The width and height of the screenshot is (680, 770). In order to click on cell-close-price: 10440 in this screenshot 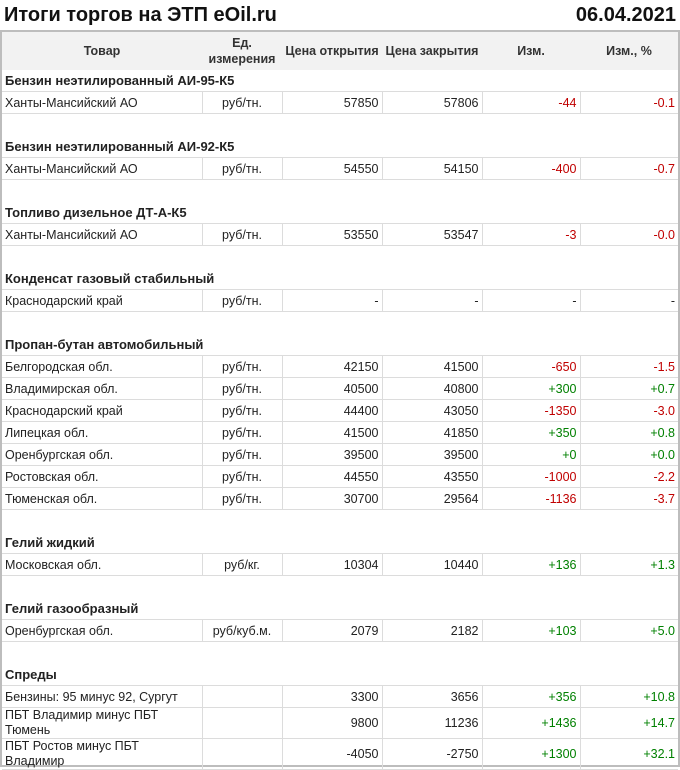, I will do `click(431, 564)`.